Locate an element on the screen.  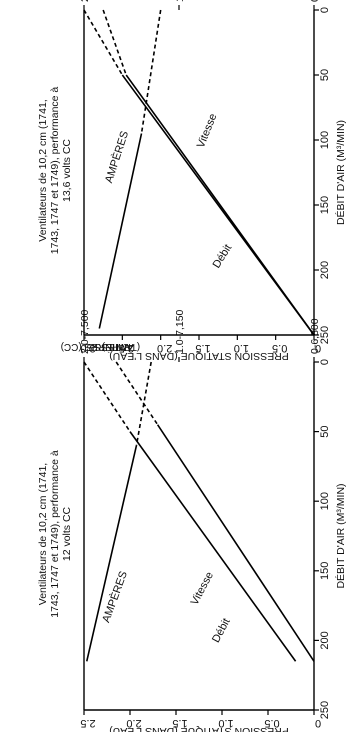
chart-title-line: 12 volts CC is located at coordinates (67, 533).